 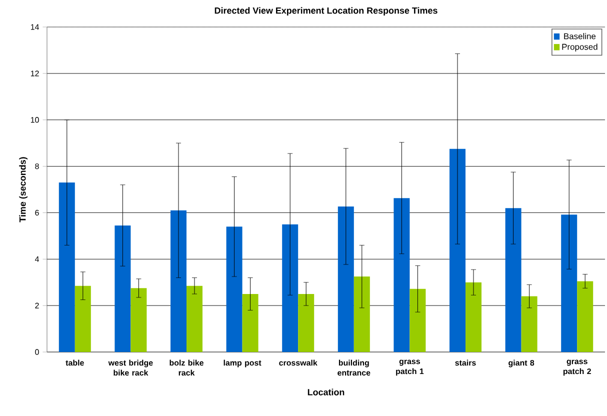 I want to click on chart-title: Directed View Experiment Location Response Times, so click(x=326, y=11).